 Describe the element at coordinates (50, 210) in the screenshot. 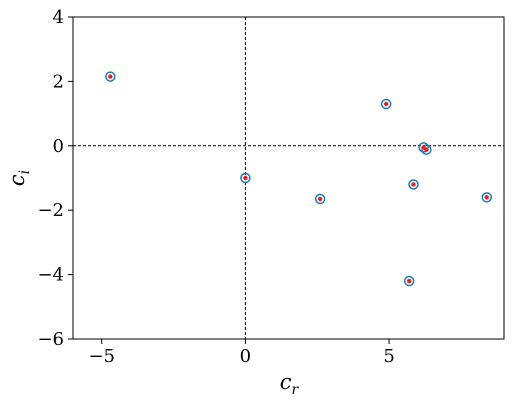

I see `y-tick-label: −2` at that location.